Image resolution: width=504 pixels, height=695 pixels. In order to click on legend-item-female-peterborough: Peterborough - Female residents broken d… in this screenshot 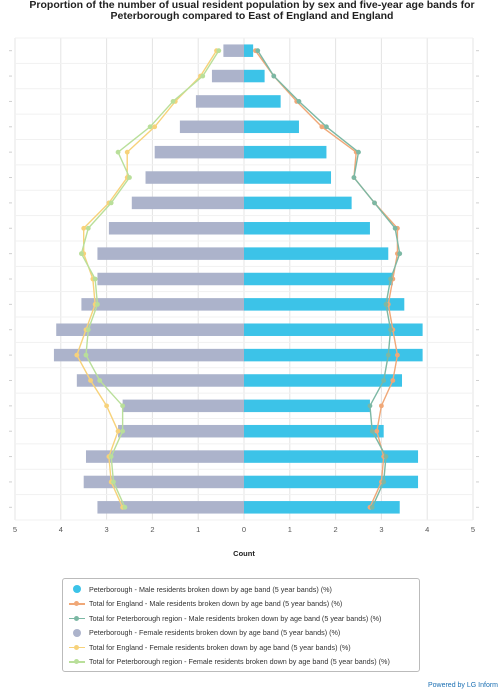, I will do `click(241, 633)`.